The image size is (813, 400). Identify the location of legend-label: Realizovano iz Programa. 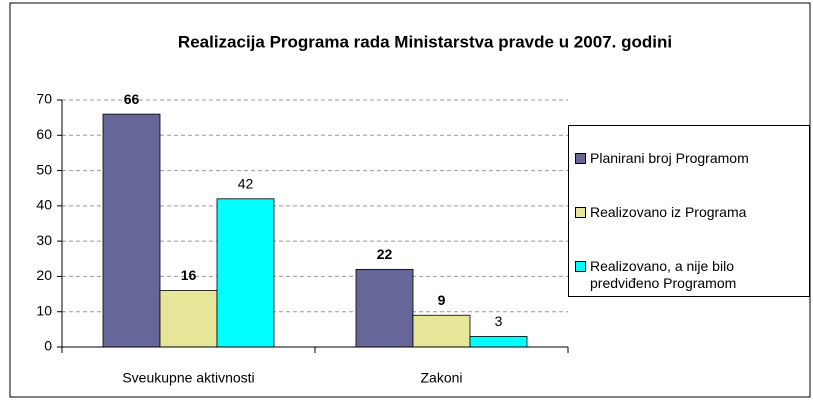
(668, 212).